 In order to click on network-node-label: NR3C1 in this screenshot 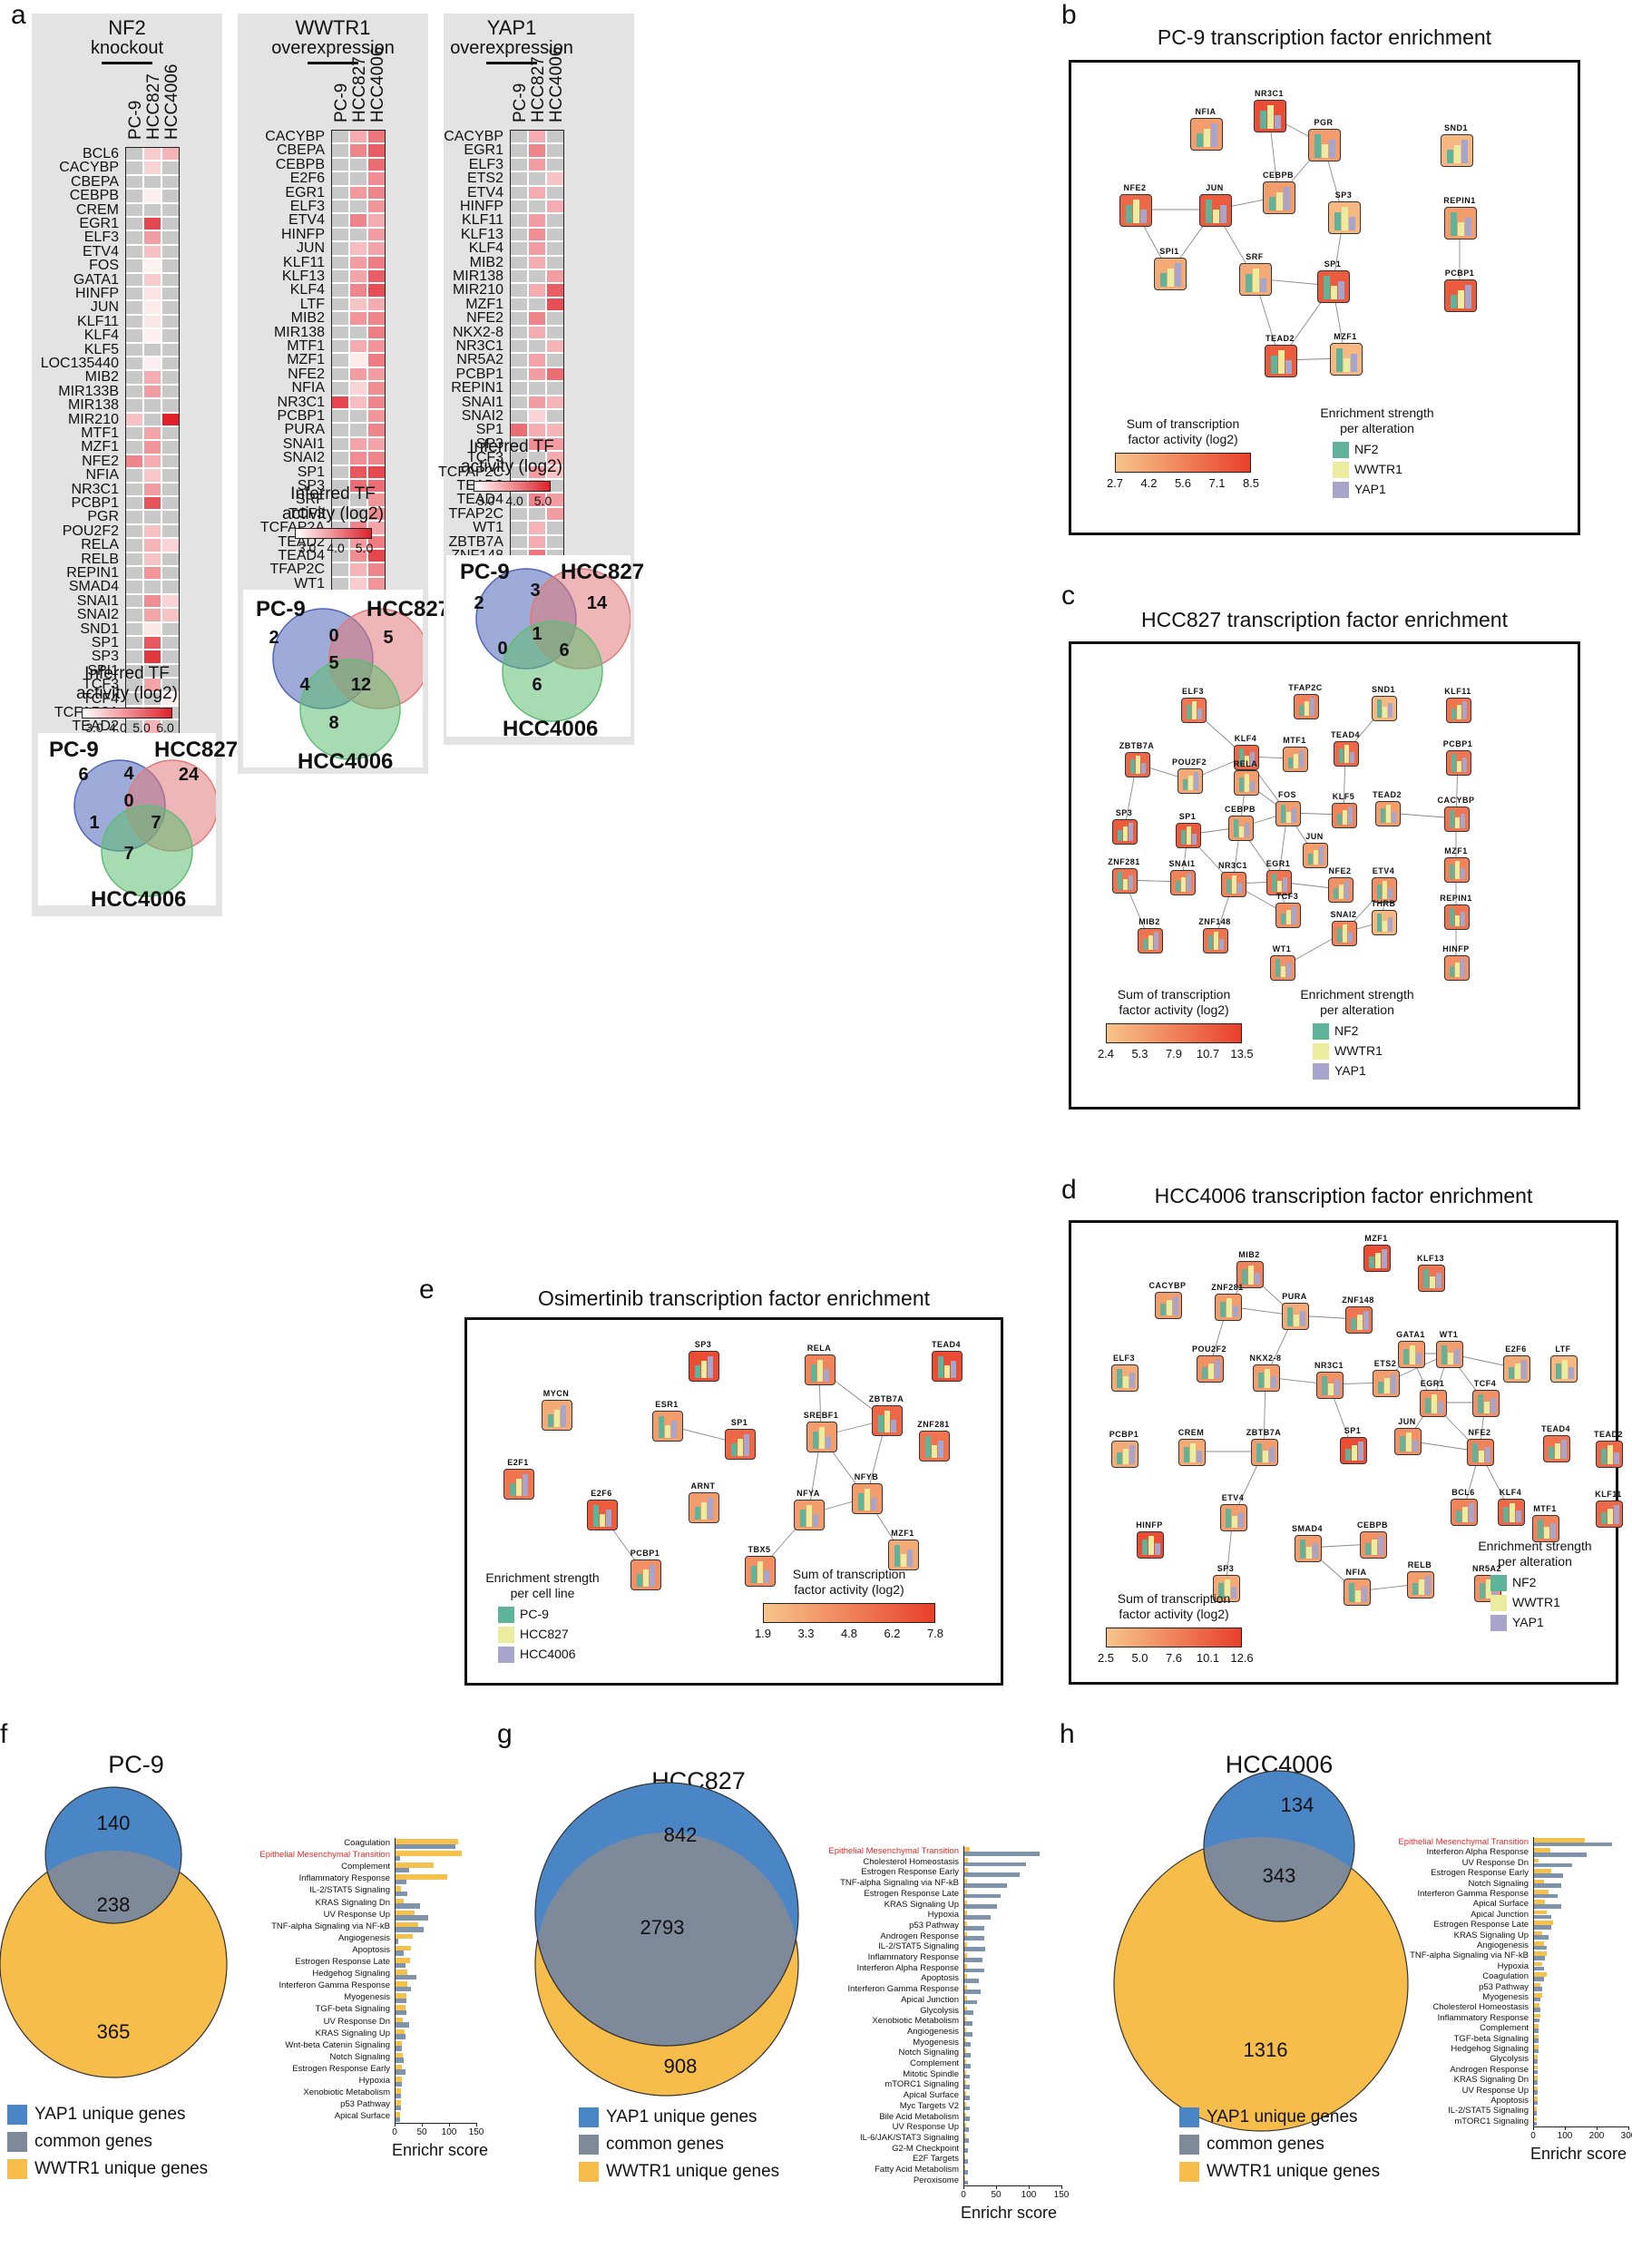, I will do `click(1269, 94)`.